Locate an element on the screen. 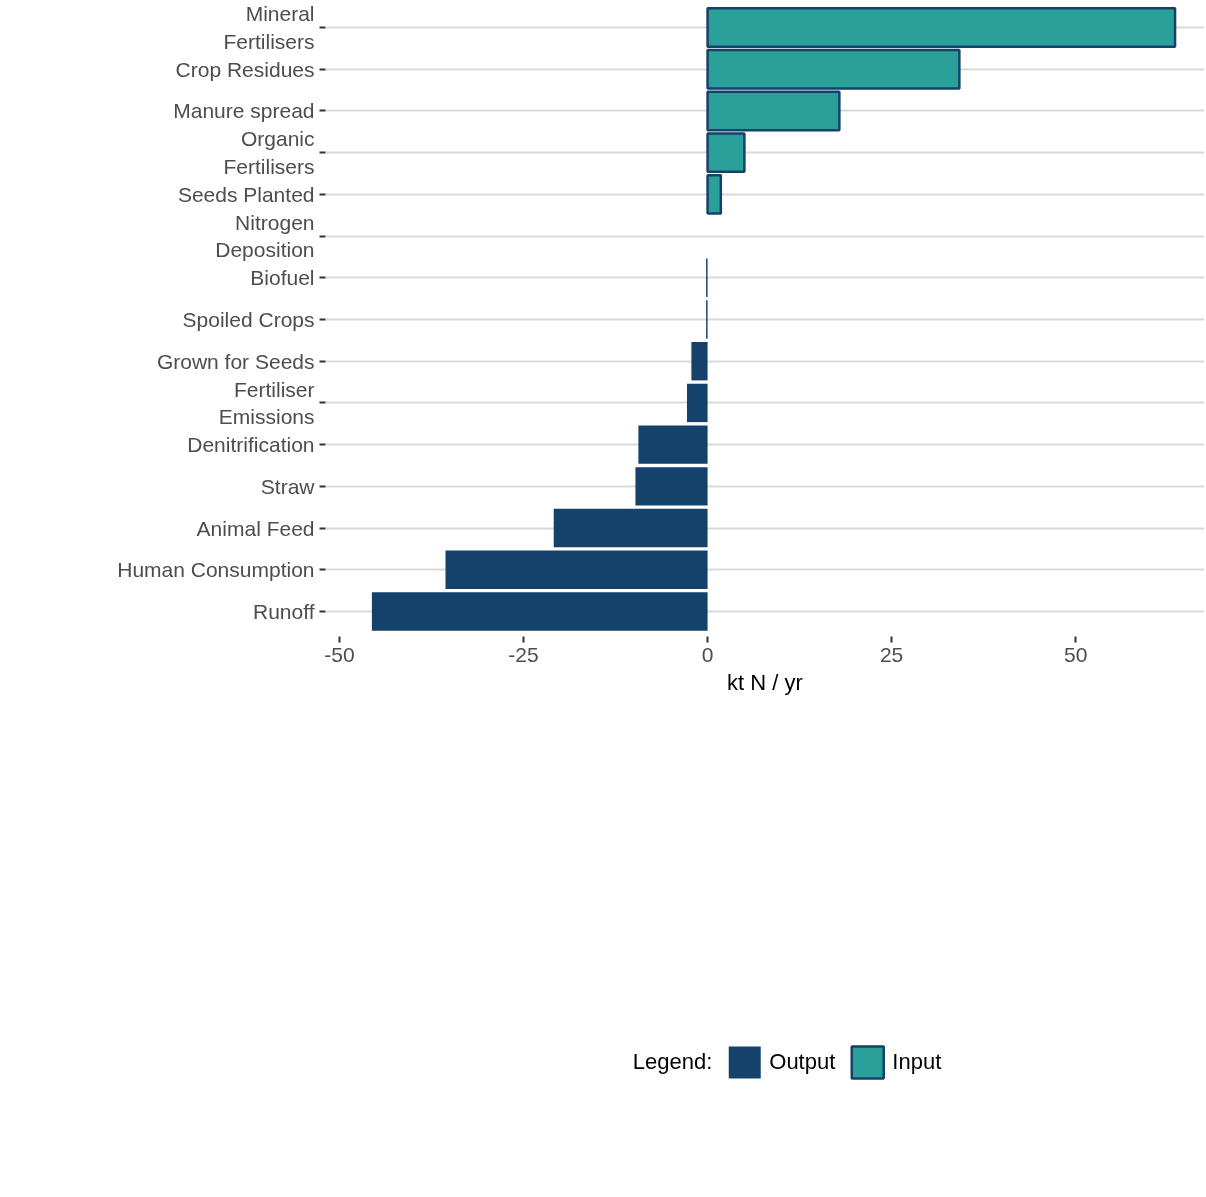 The image size is (1206, 1197). y-tick-label: Biofuel is located at coordinates (282, 278).